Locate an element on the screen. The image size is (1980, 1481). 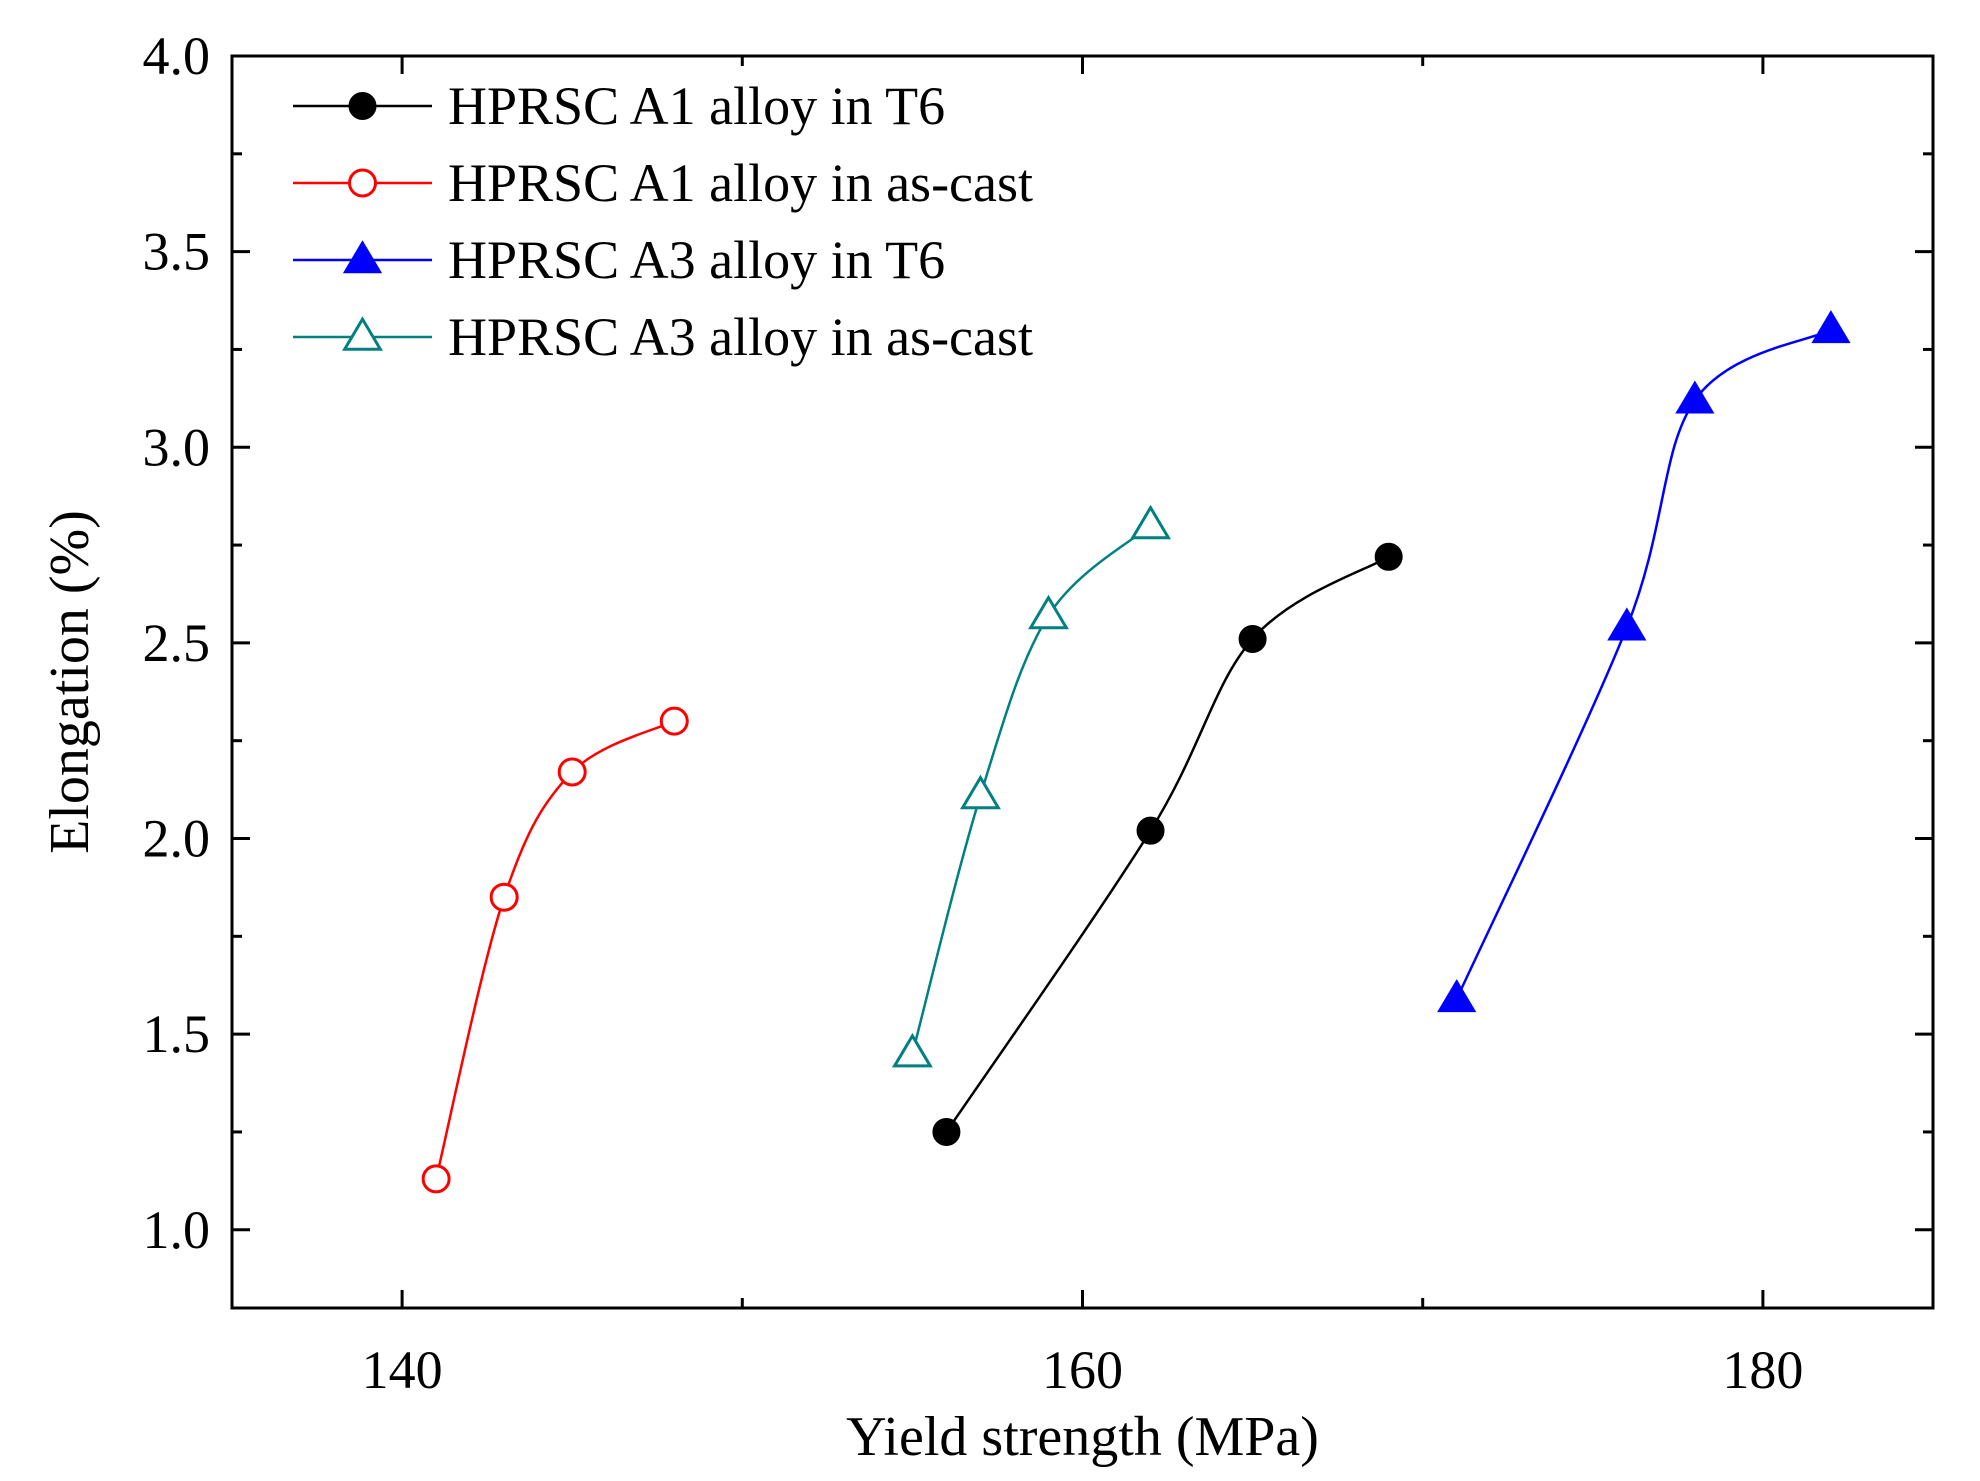
y-axis-title: Elongation (%) is located at coordinates (70, 682).